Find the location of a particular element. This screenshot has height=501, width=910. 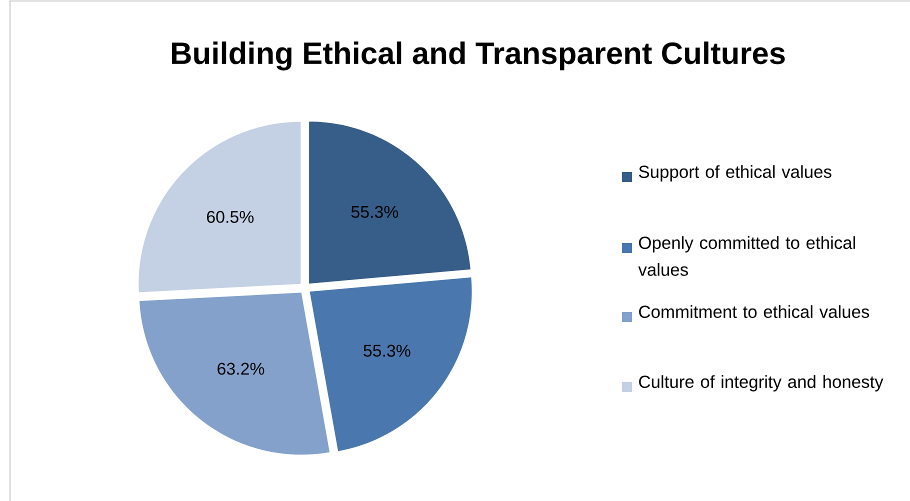

data-label: 63.2% is located at coordinates (241, 368).